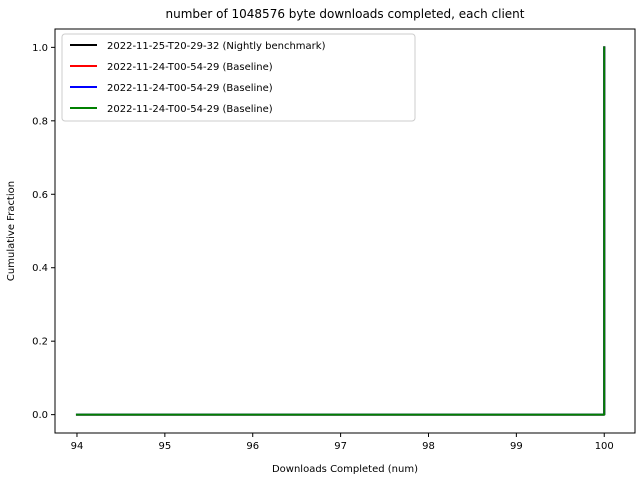 The height and width of the screenshot is (480, 640). Describe the element at coordinates (340, 446) in the screenshot. I see `x-tick-label-3: 97` at that location.